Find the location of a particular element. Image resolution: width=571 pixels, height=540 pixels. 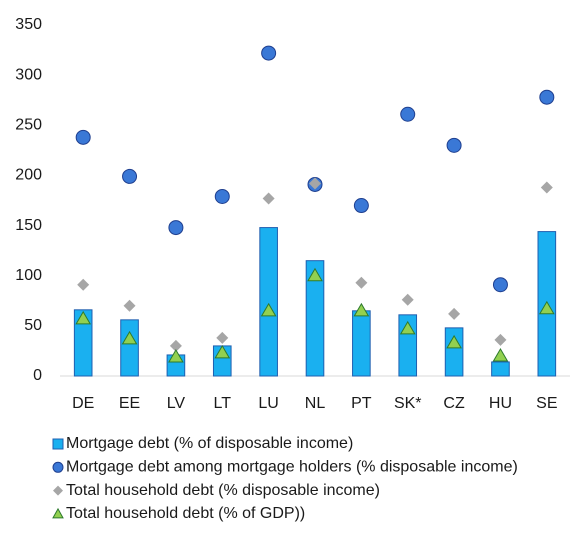

x-tick-label: DE is located at coordinates (83, 403).